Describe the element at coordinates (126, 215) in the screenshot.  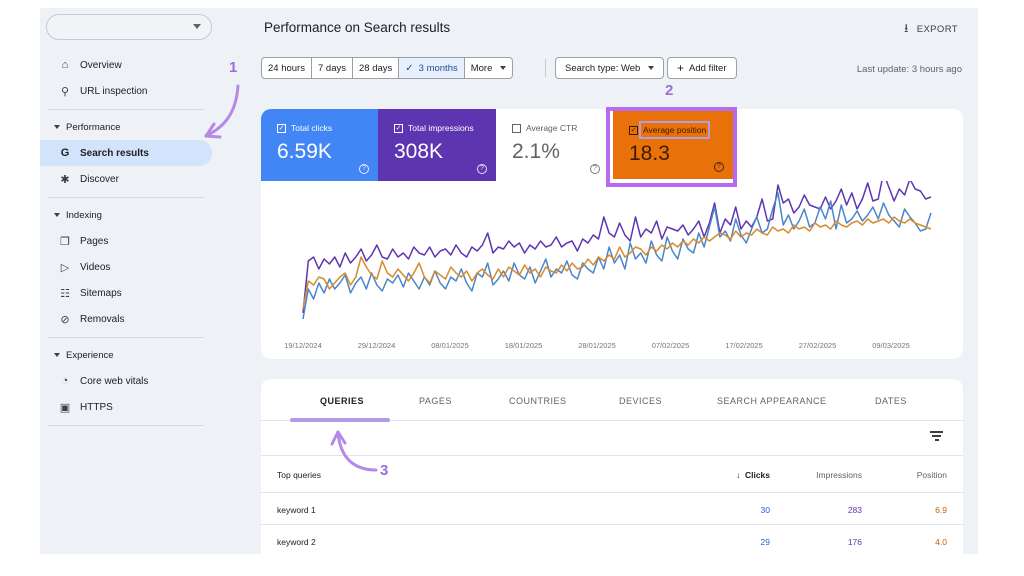
I see `sidebar-section-indexing: Indexing` at that location.